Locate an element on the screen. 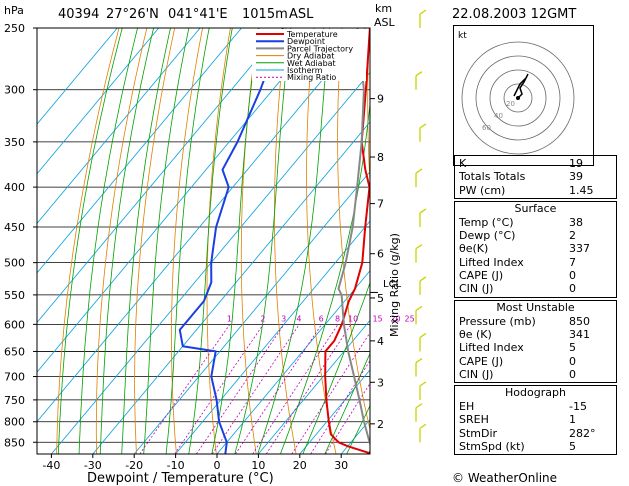 The image size is (629, 486). surface-label: Lifted Index is located at coordinates (491, 262).